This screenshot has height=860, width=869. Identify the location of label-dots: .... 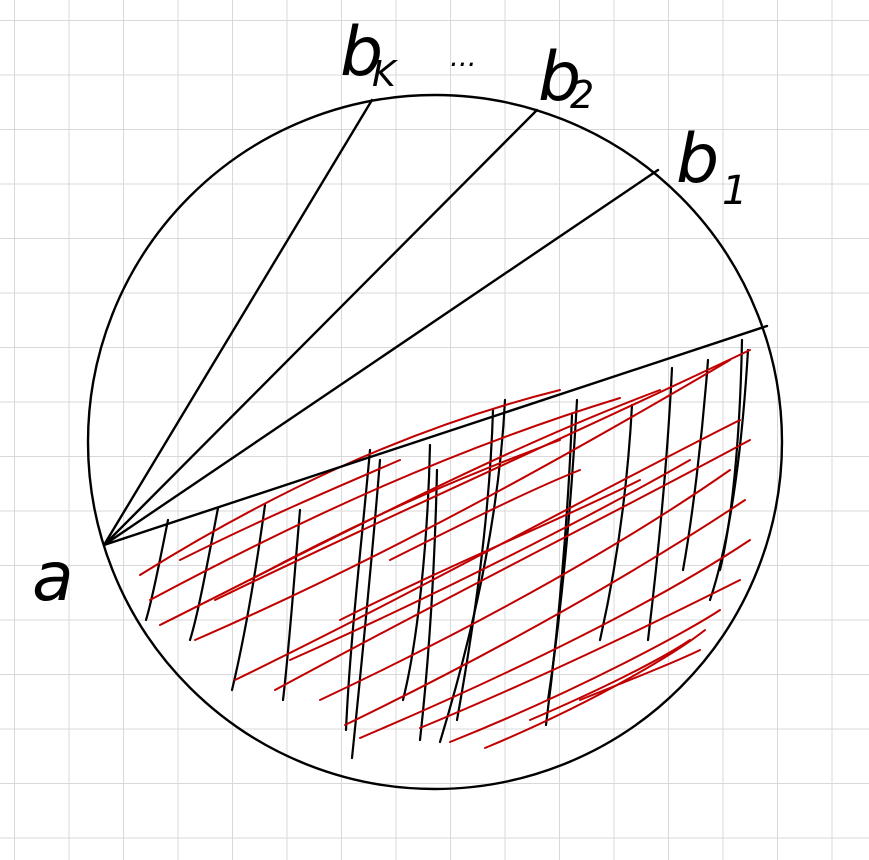
(463, 56).